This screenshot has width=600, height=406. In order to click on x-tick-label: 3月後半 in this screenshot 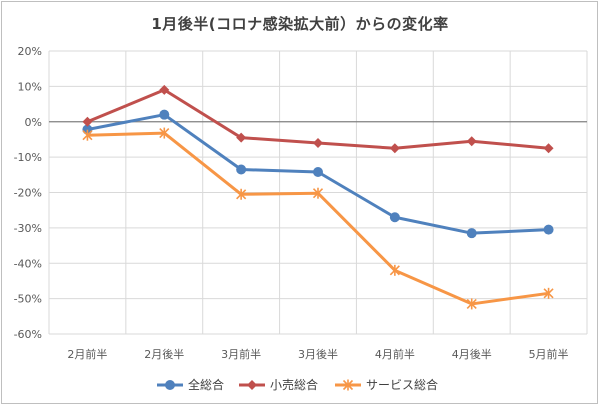, I will do `click(318, 354)`.